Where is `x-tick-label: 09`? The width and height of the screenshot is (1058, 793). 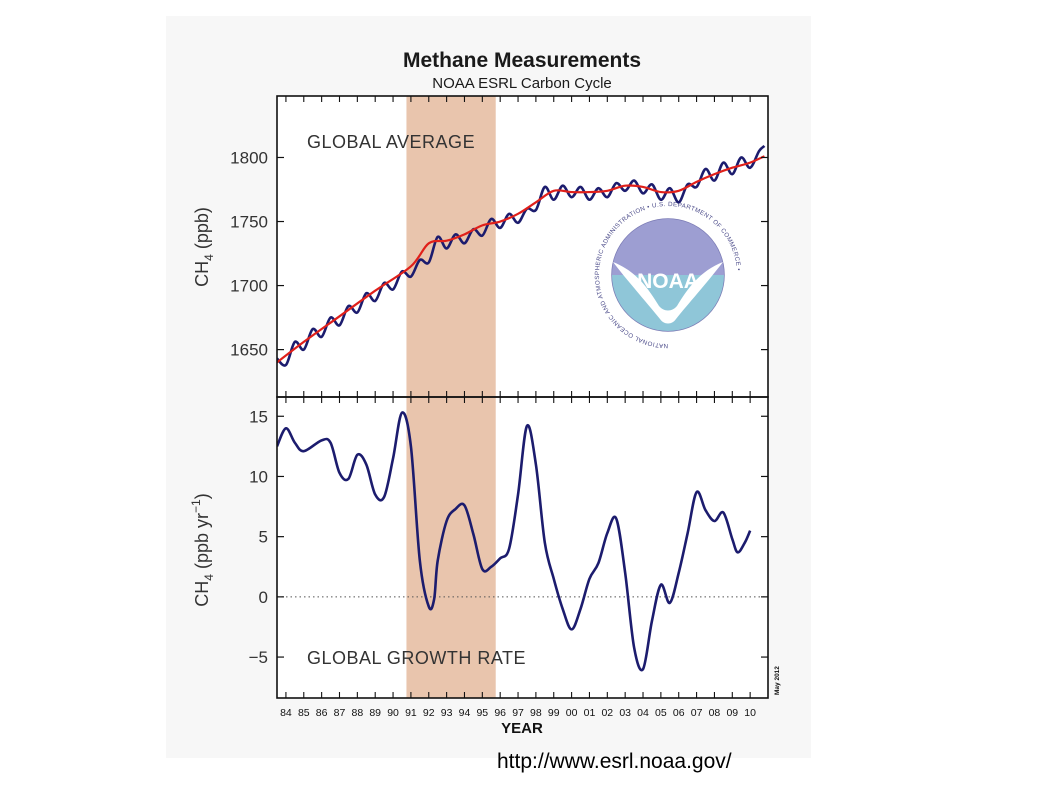
x-tick-label: 09 is located at coordinates (732, 713).